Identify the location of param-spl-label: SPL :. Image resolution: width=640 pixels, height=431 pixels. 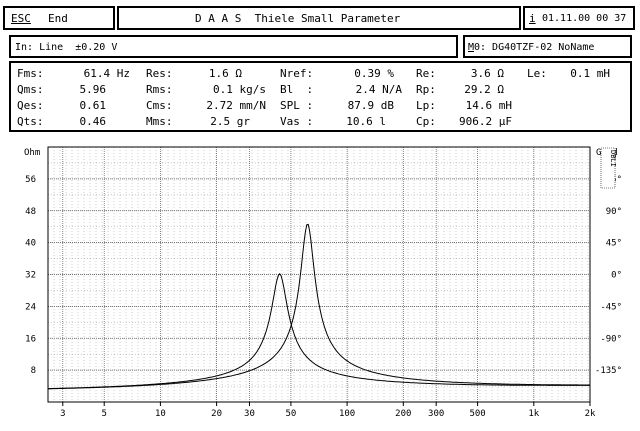
(297, 105).